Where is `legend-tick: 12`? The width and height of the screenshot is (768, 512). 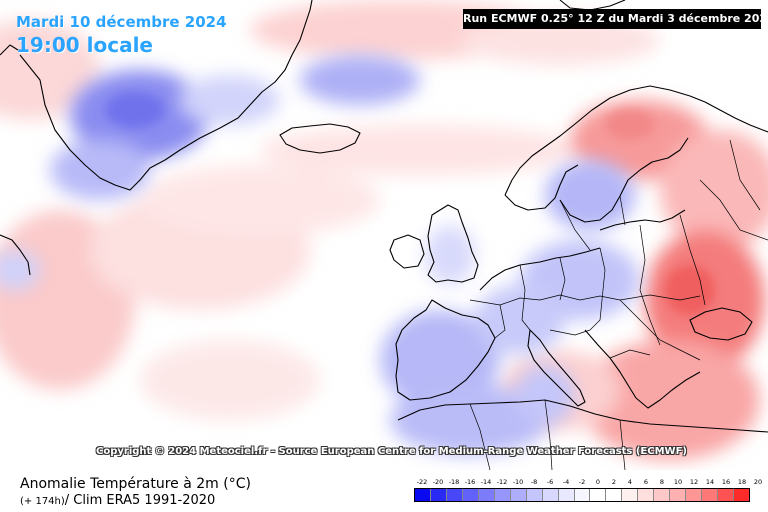
legend-tick: 12 is located at coordinates (694, 482).